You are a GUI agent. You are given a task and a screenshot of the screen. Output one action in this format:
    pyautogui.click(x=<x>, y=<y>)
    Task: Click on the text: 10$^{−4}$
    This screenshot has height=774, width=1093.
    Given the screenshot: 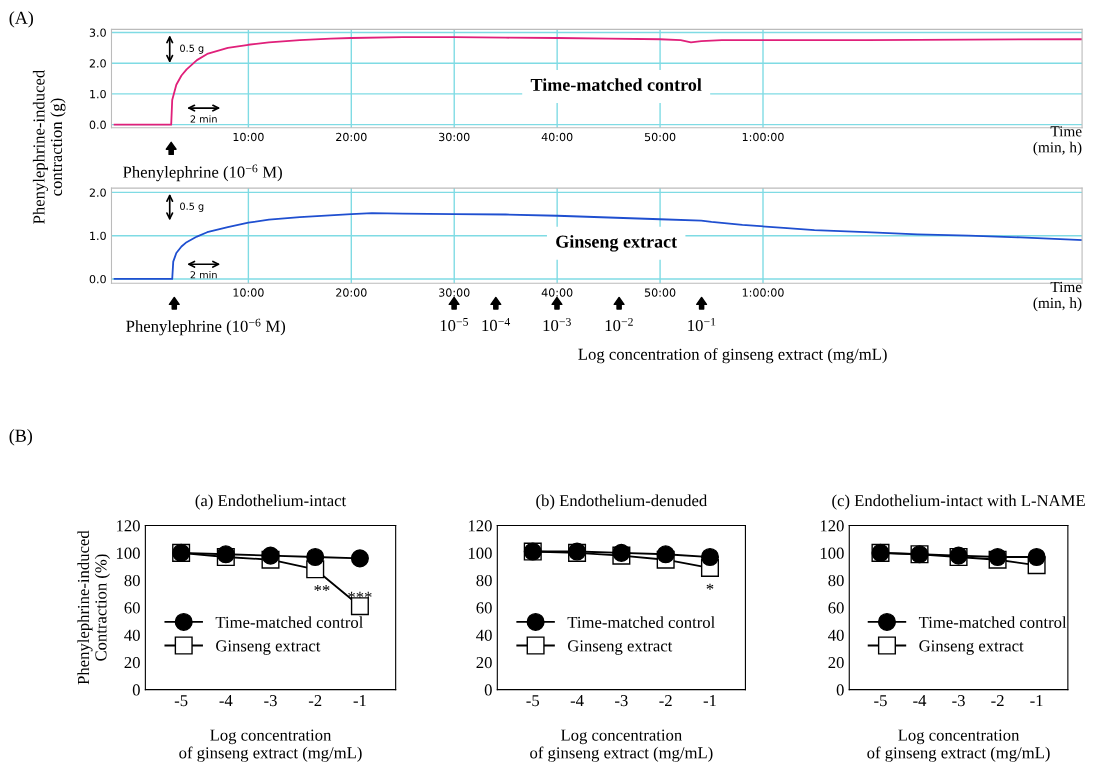 What is the action you would take?
    pyautogui.click(x=496, y=324)
    